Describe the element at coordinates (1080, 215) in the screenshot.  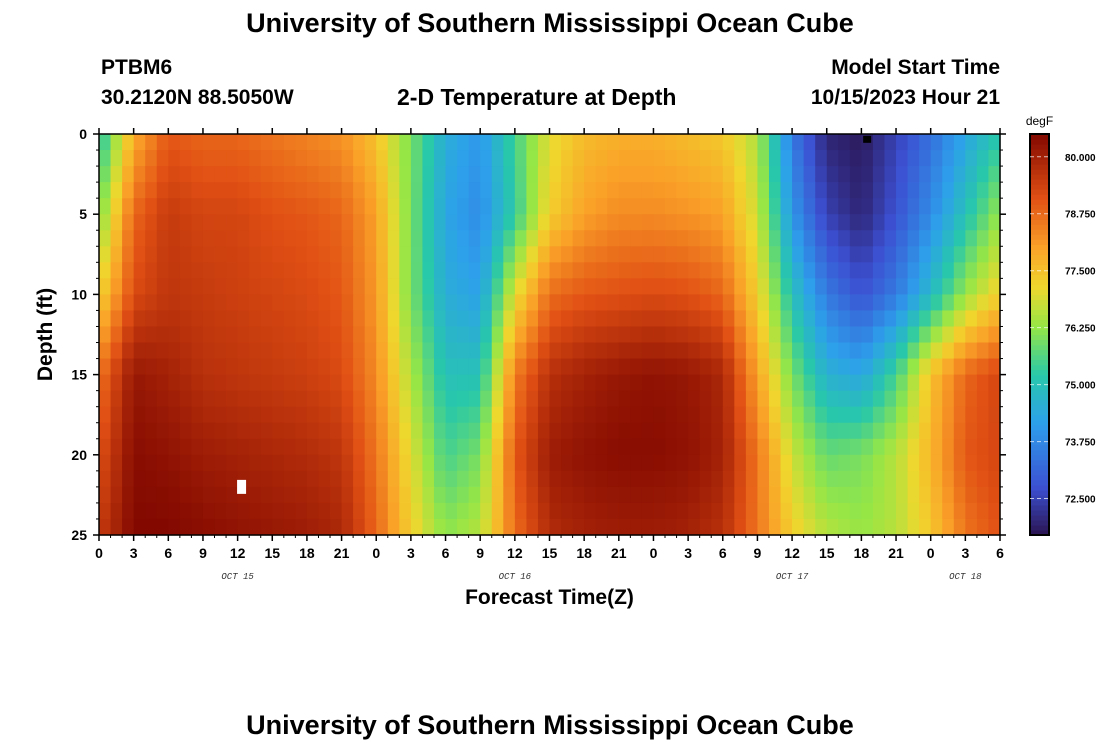
I see `colorbar-tick-label: 78.750` at that location.